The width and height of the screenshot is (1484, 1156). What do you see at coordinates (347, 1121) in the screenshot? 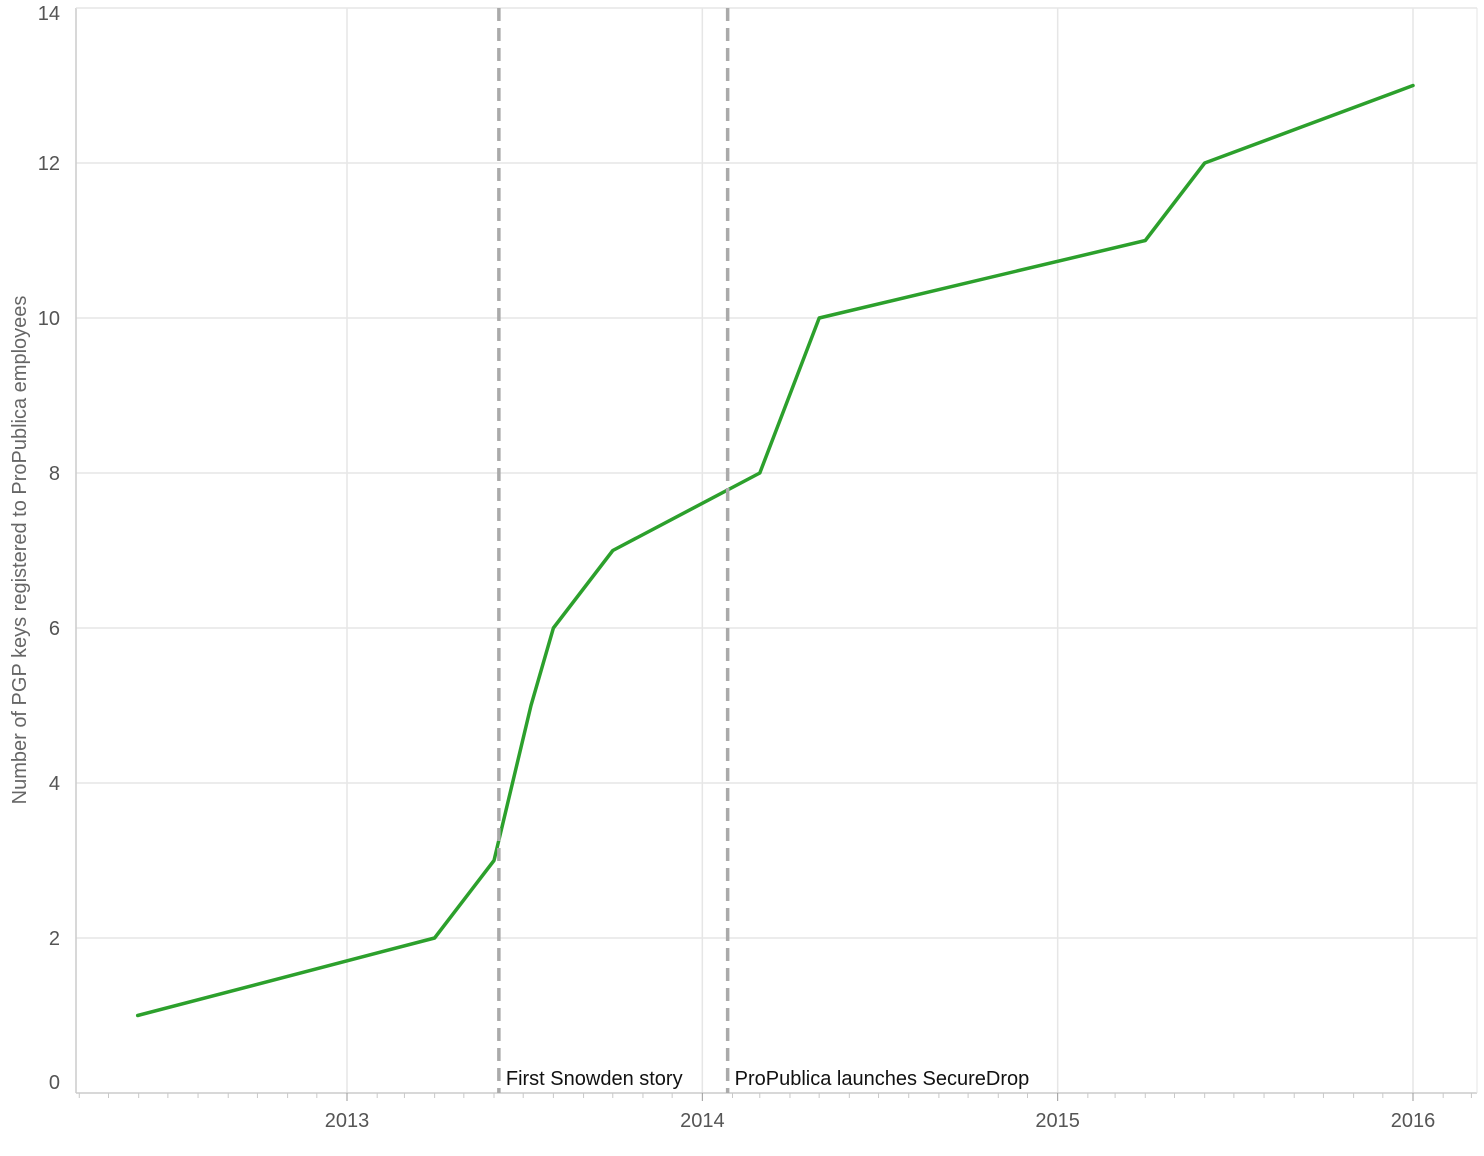
I see `x-tick-label: 2013` at bounding box center [347, 1121].